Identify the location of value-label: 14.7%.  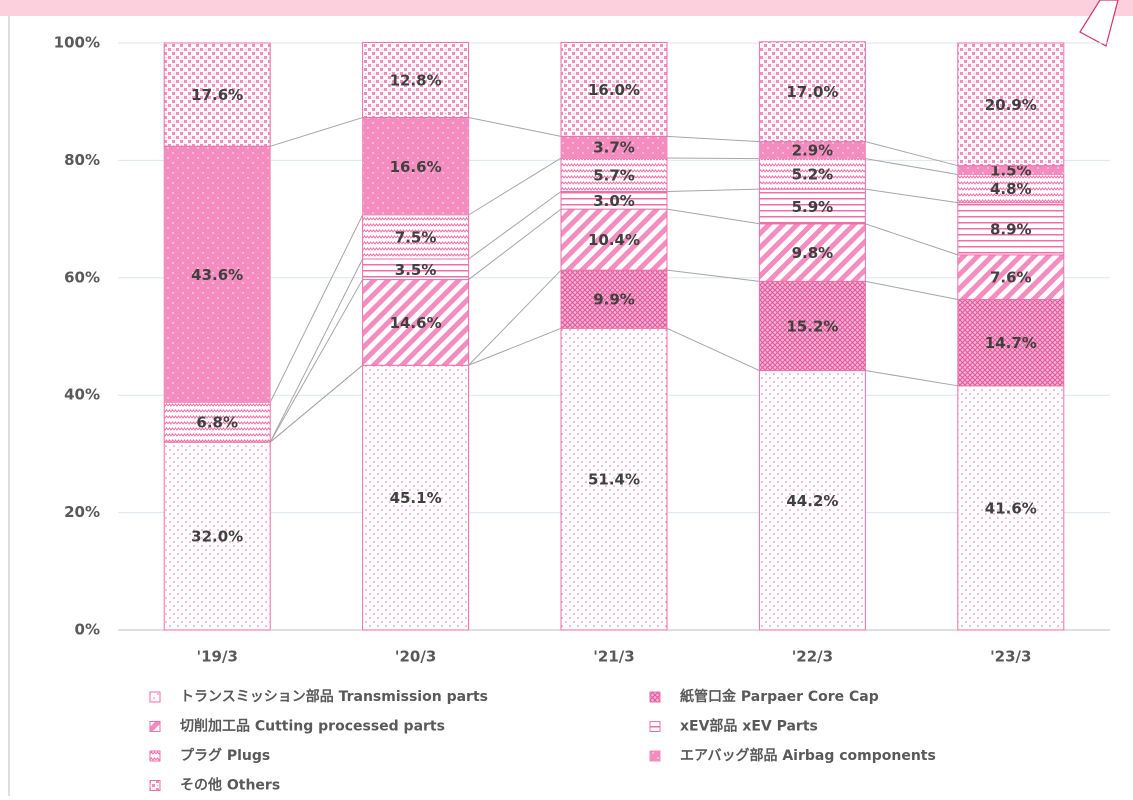
(1011, 343).